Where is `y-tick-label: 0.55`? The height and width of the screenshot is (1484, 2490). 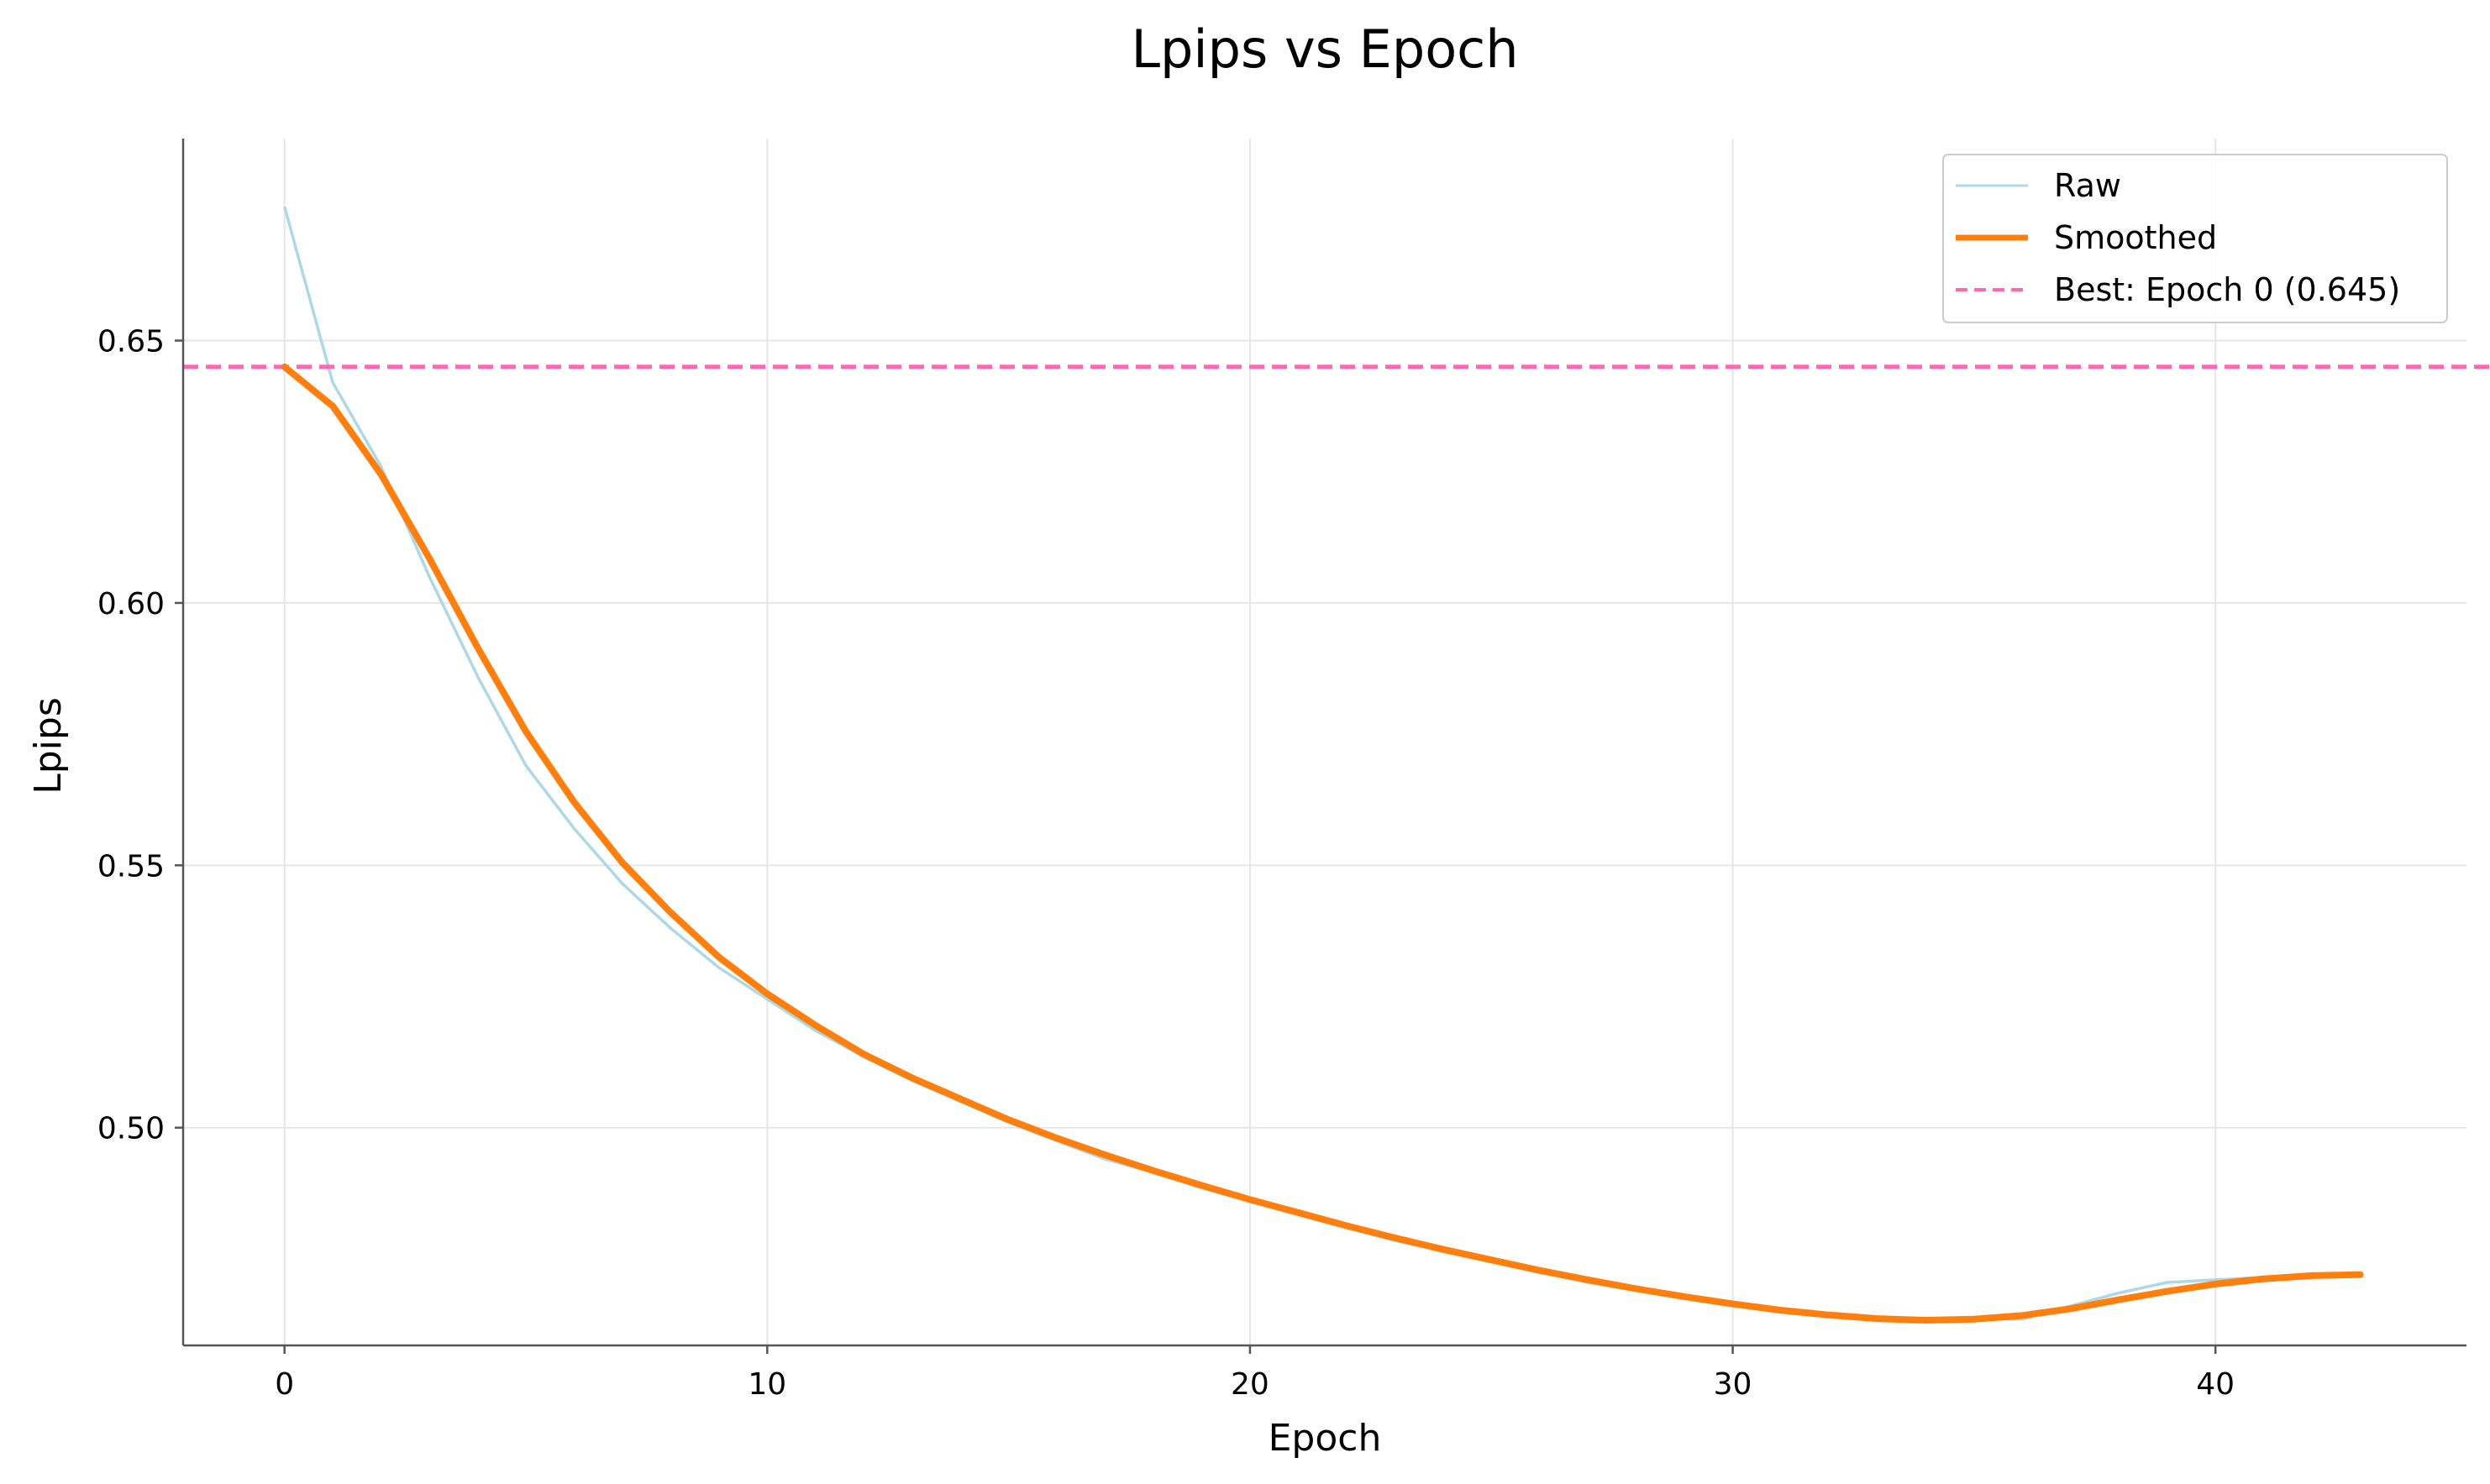
y-tick-label: 0.55 is located at coordinates (131, 866).